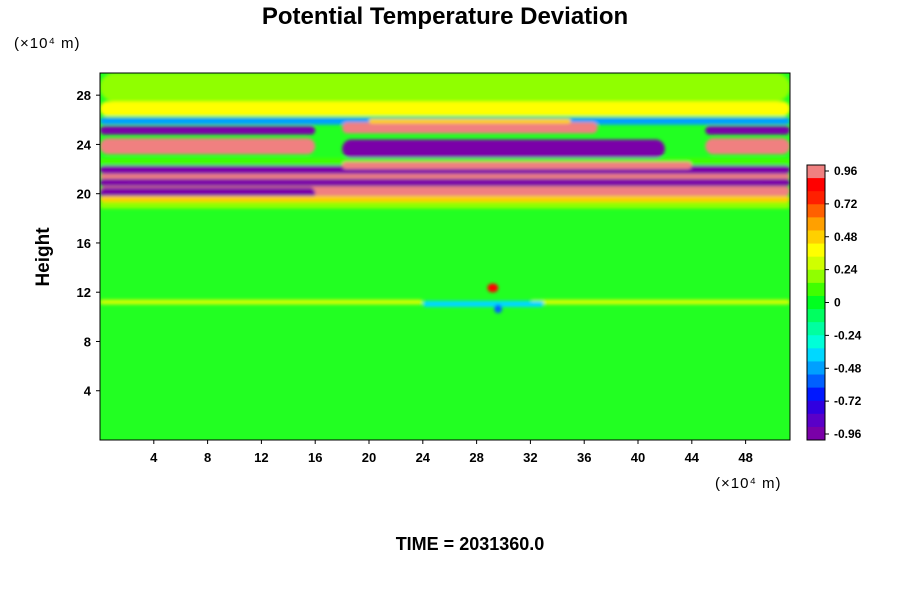  Describe the element at coordinates (846, 237) in the screenshot. I see `colorbar-tick-label: 0.48` at that location.